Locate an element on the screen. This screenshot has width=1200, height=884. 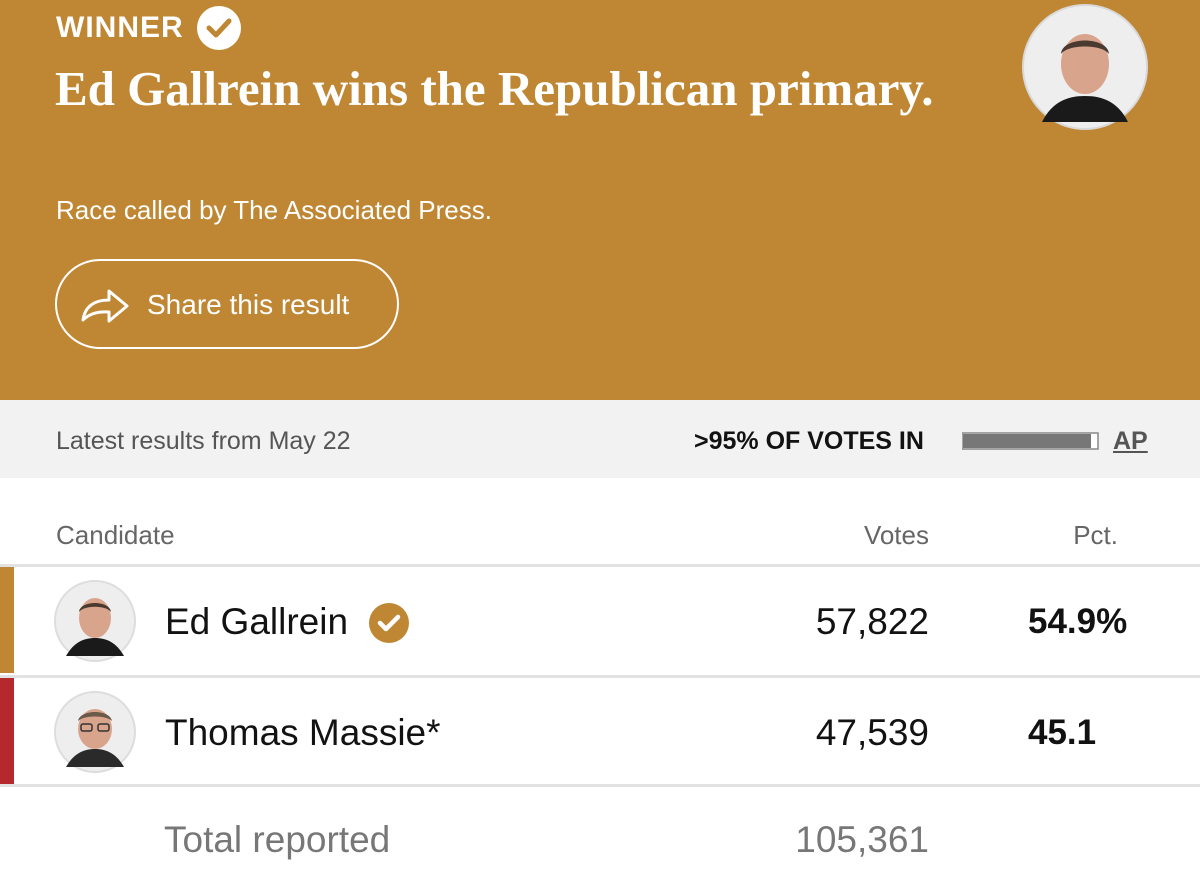
share-icon is located at coordinates (105, 306).